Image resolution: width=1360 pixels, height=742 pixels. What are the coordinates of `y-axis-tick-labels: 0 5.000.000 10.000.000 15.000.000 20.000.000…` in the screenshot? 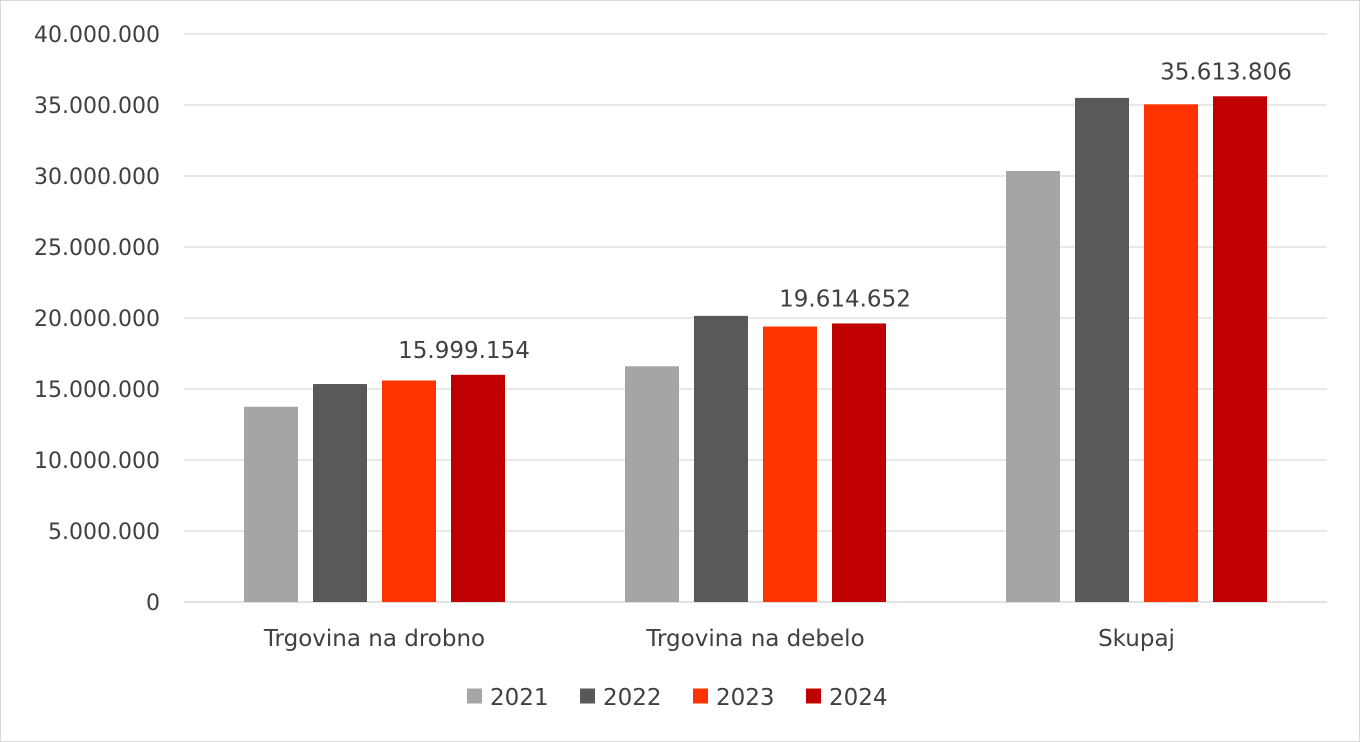 It's located at (97, 319).